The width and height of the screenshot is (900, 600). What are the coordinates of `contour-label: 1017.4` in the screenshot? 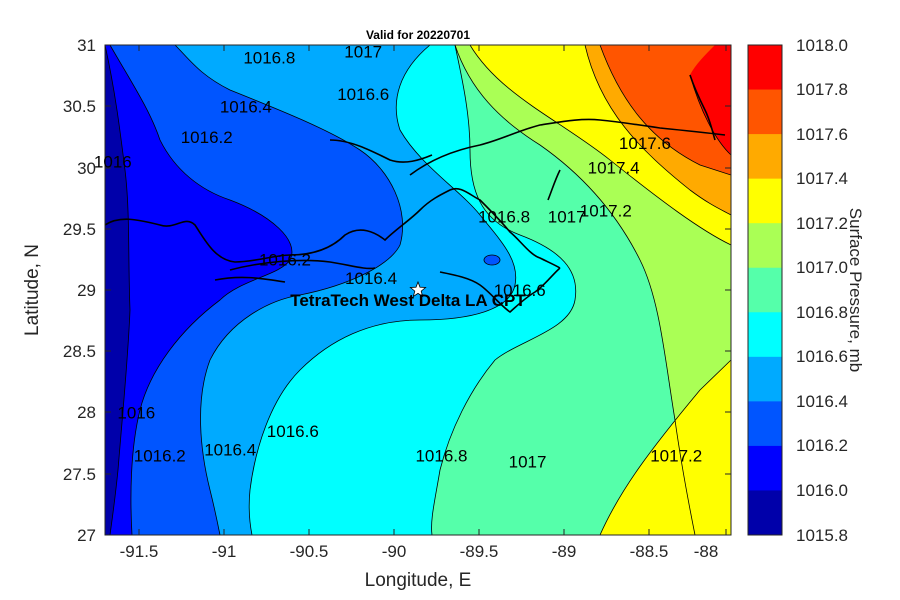 It's located at (614, 168).